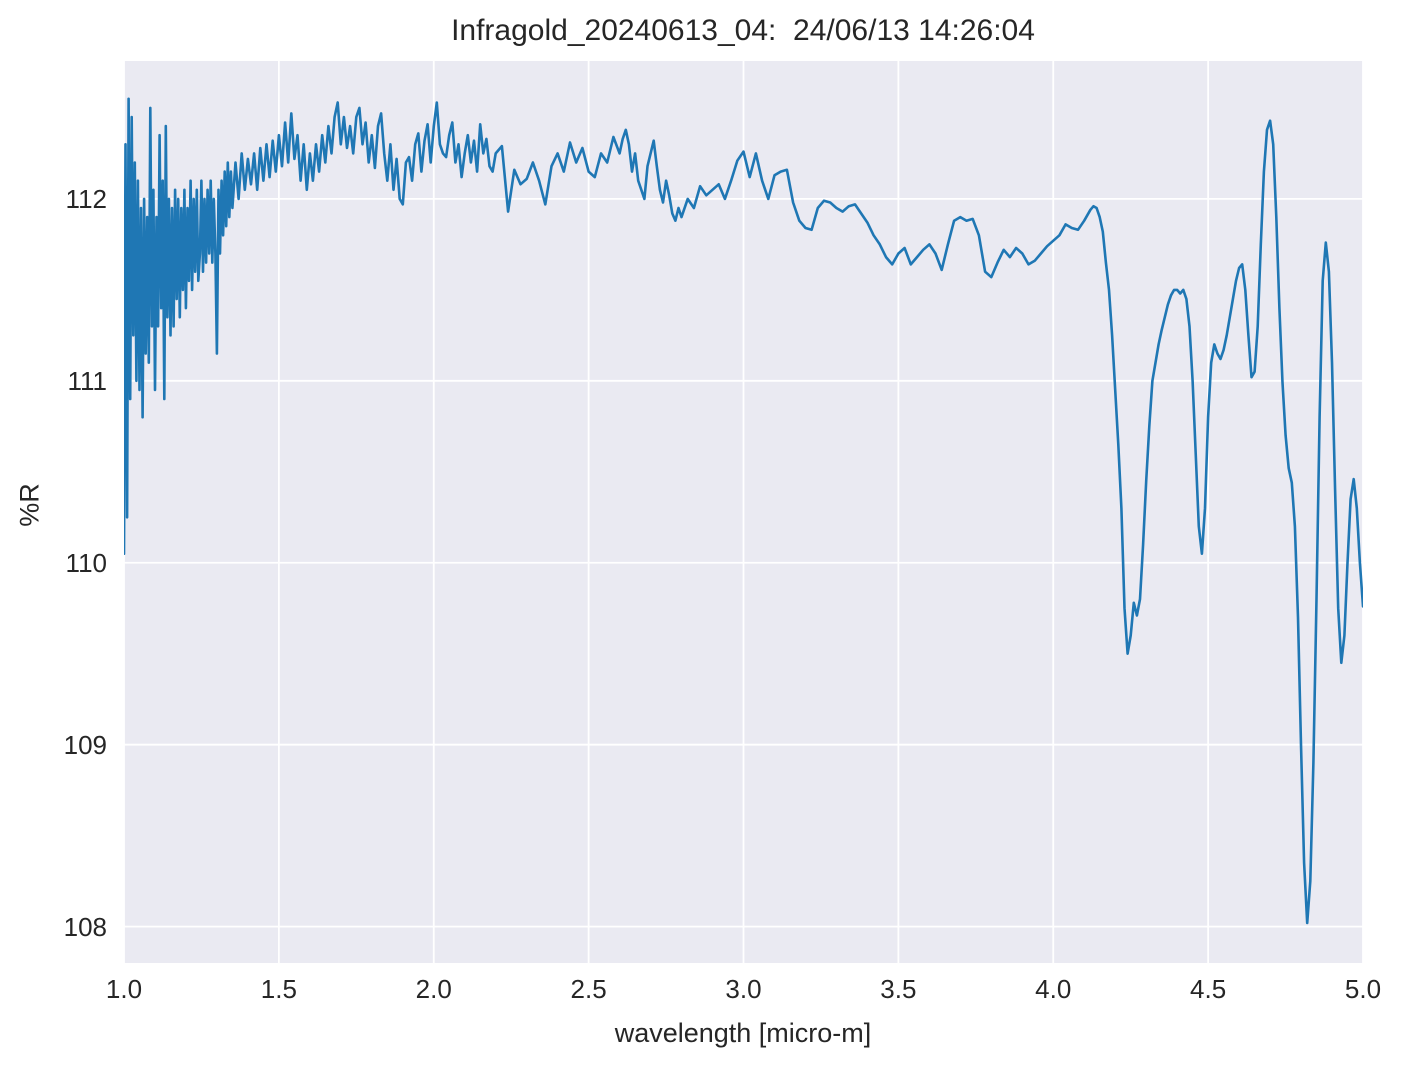 The width and height of the screenshot is (1402, 1069). What do you see at coordinates (85, 926) in the screenshot?
I see `y-tick-label: 108` at bounding box center [85, 926].